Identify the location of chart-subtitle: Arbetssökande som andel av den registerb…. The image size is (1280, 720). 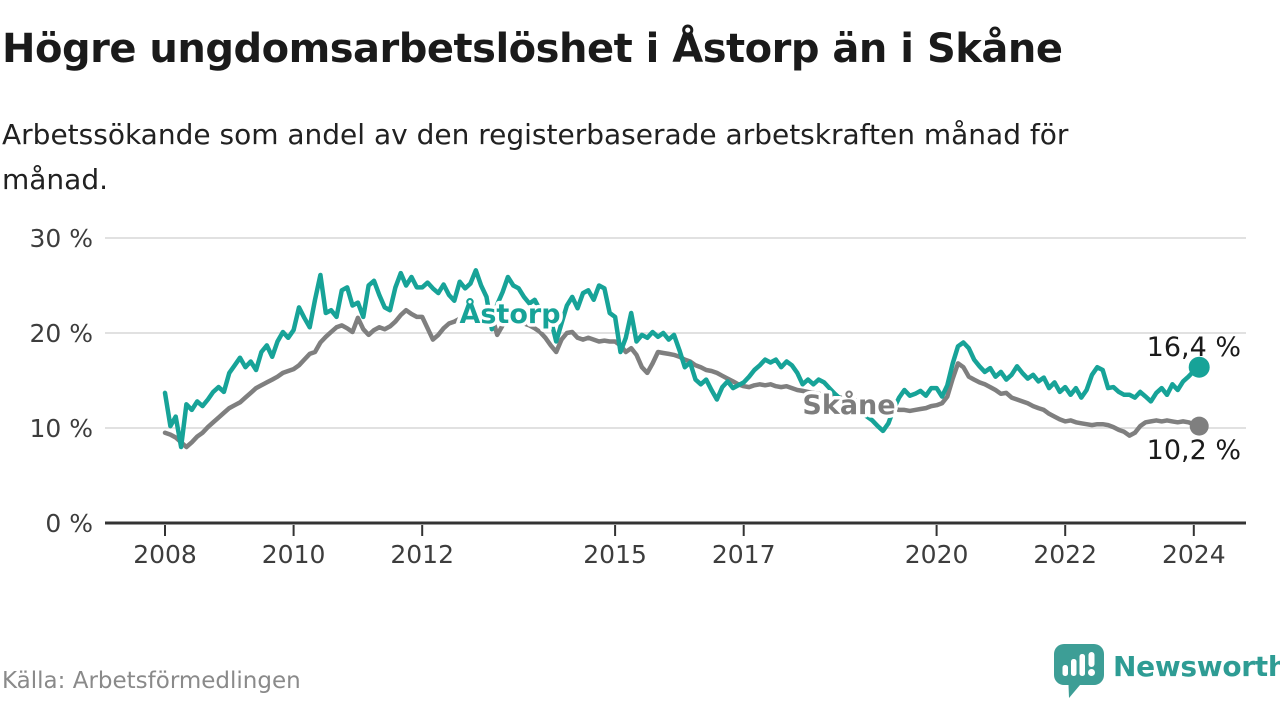
(617, 157).